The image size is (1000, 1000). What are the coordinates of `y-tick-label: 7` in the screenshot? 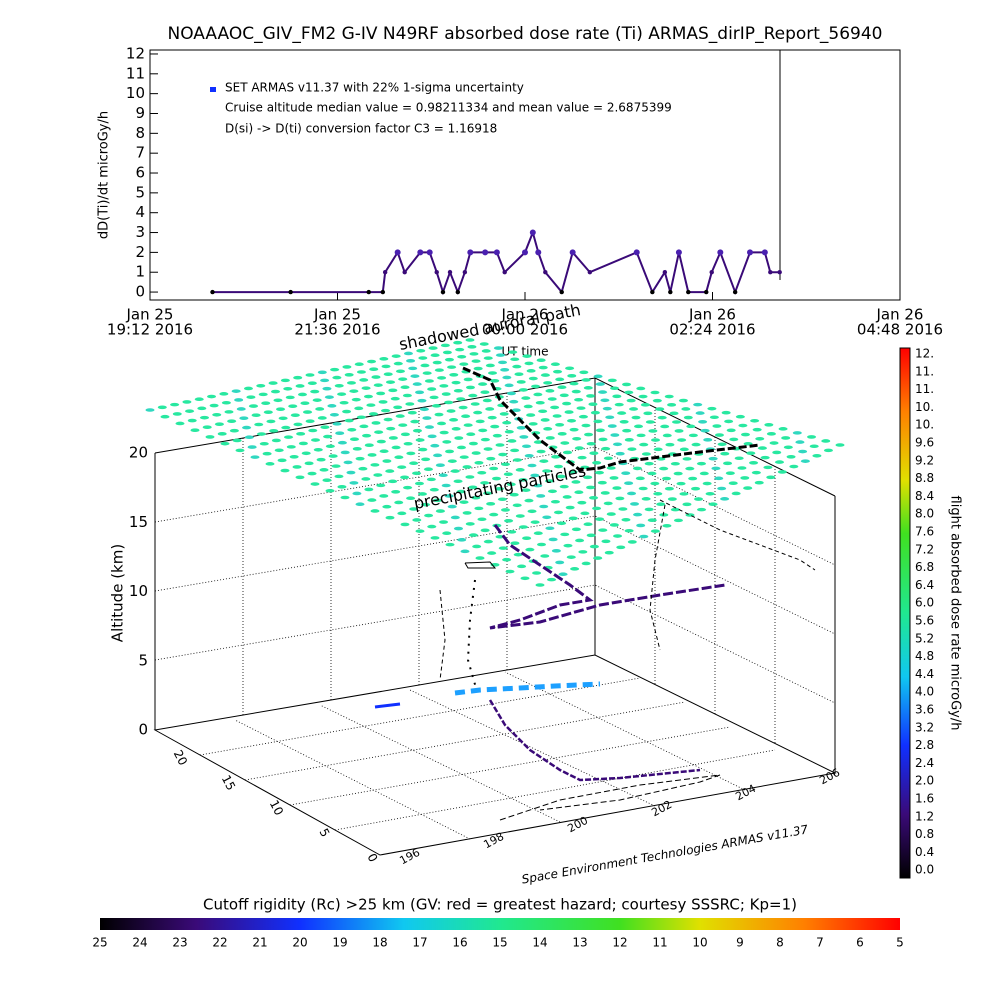 It's located at (140, 153).